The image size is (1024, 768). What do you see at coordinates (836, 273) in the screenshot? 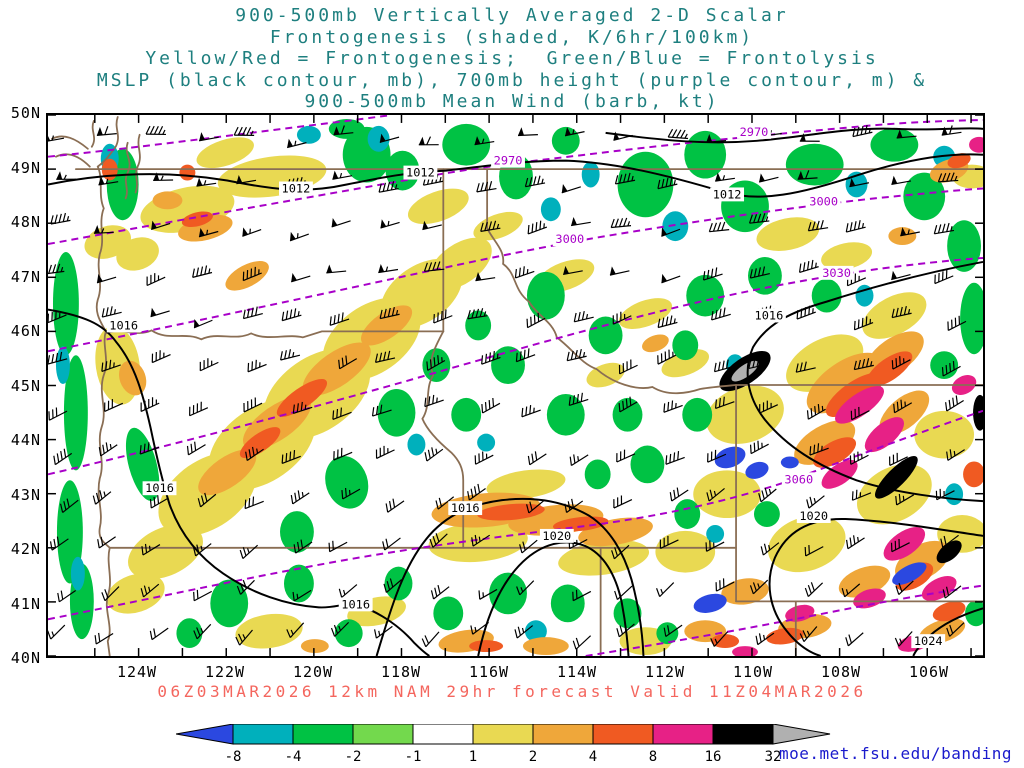
I see `contour-label: 3030` at bounding box center [836, 273].